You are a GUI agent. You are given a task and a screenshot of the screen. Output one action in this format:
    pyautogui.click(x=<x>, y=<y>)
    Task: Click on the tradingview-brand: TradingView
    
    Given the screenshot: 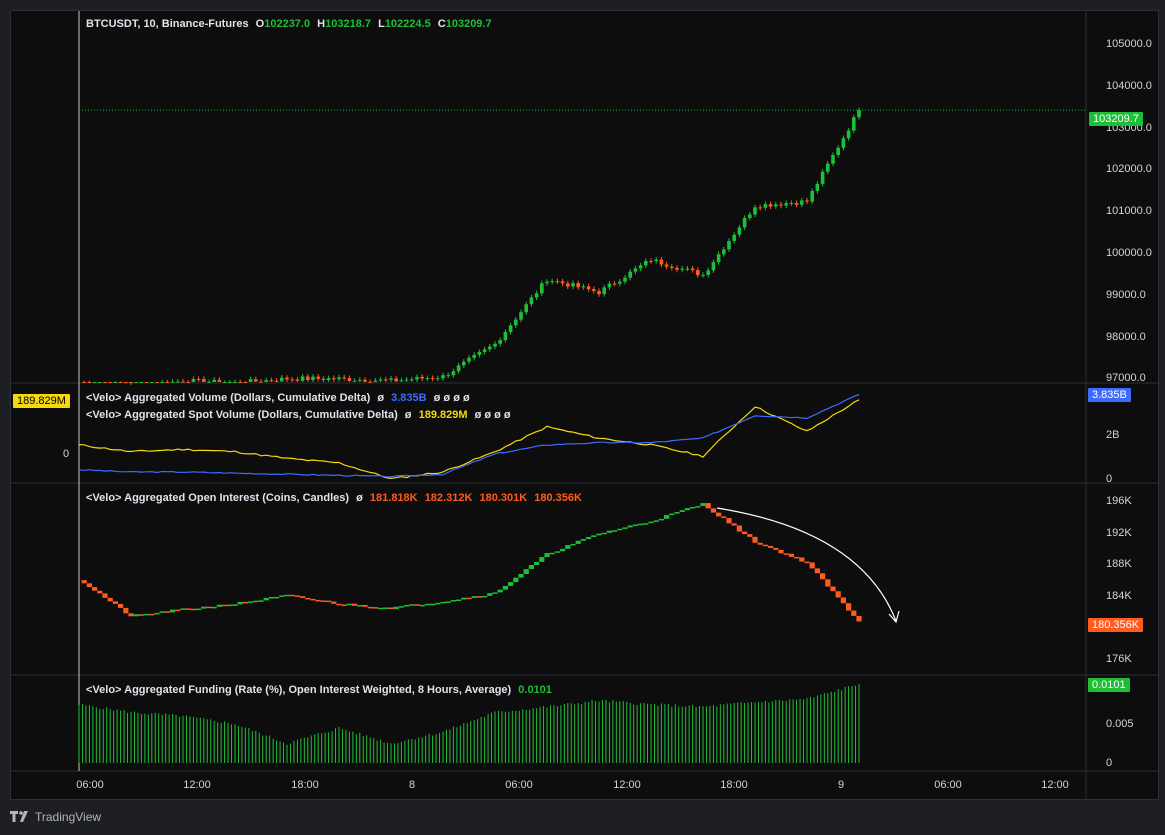 What is the action you would take?
    pyautogui.click(x=55, y=817)
    